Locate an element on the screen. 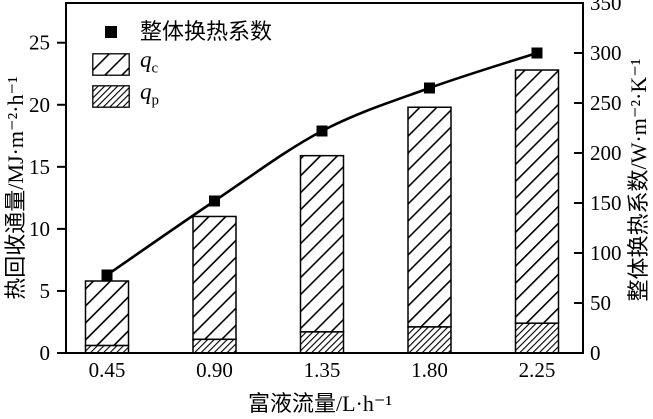 This screenshot has height=419, width=653. left-axis-tick-label: 25 is located at coordinates (39, 43).